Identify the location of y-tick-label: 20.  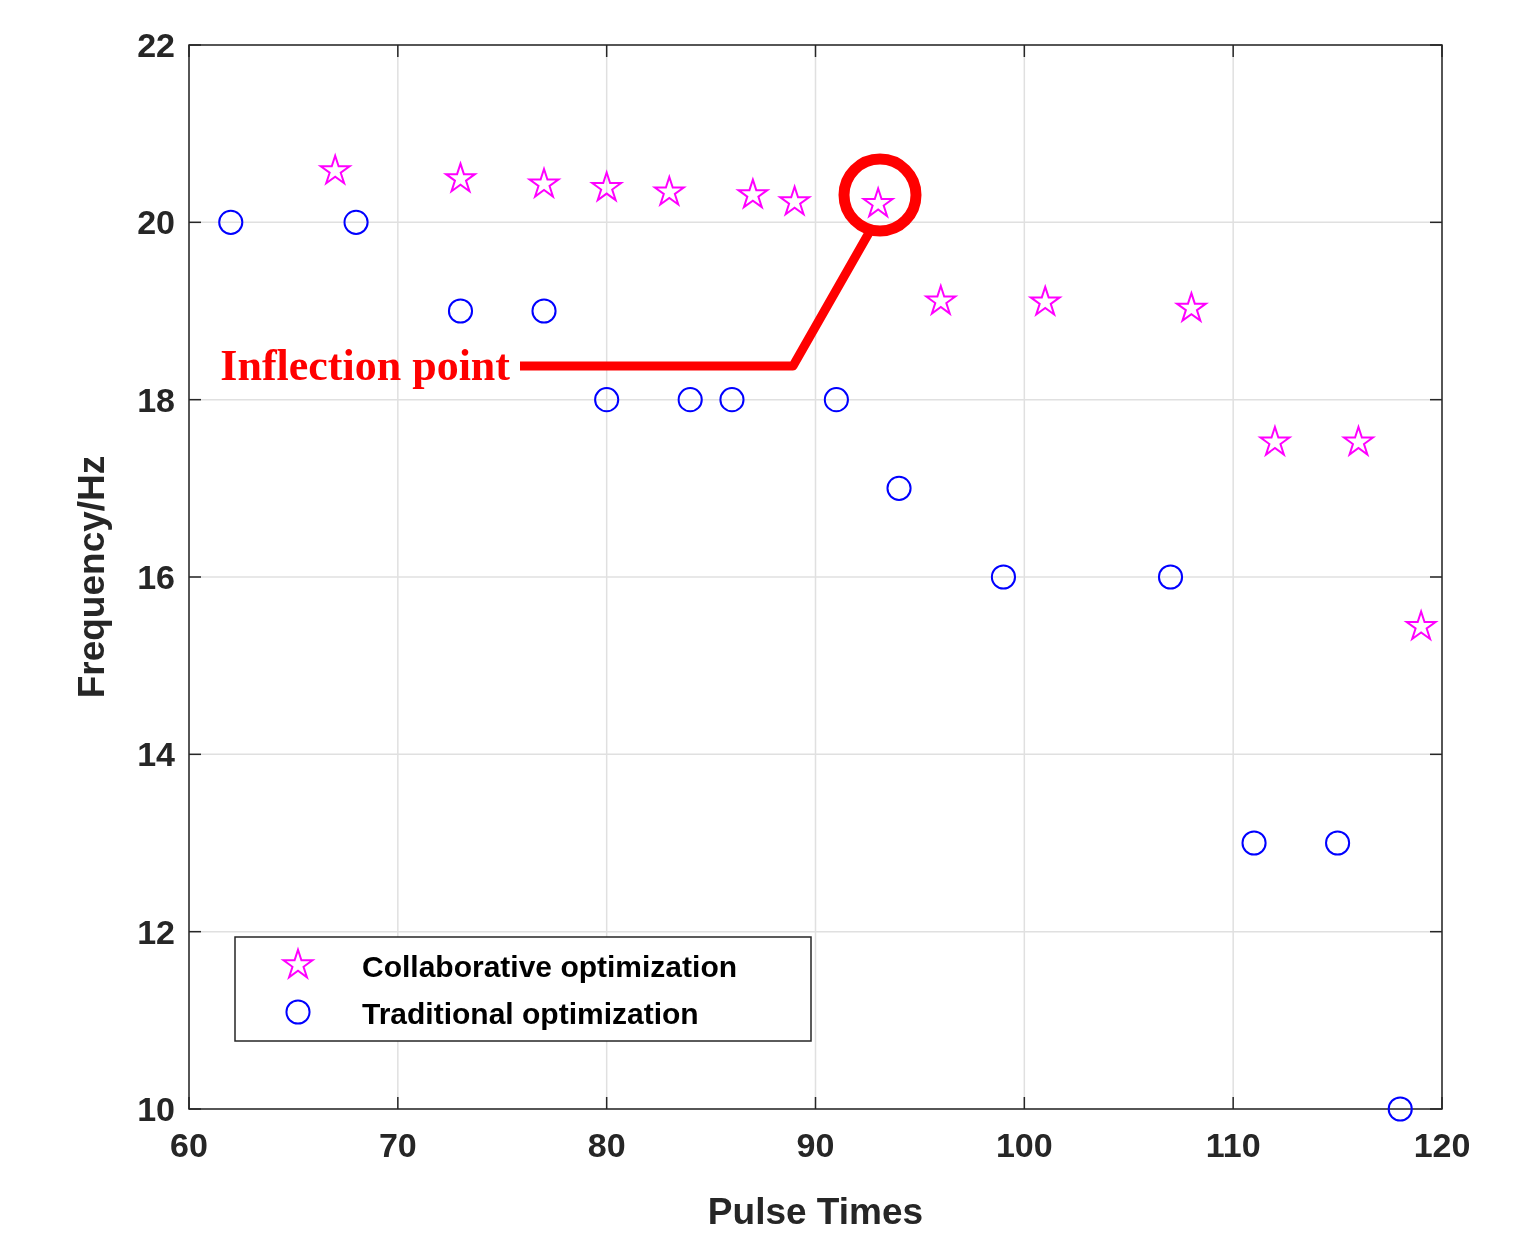
(156, 222).